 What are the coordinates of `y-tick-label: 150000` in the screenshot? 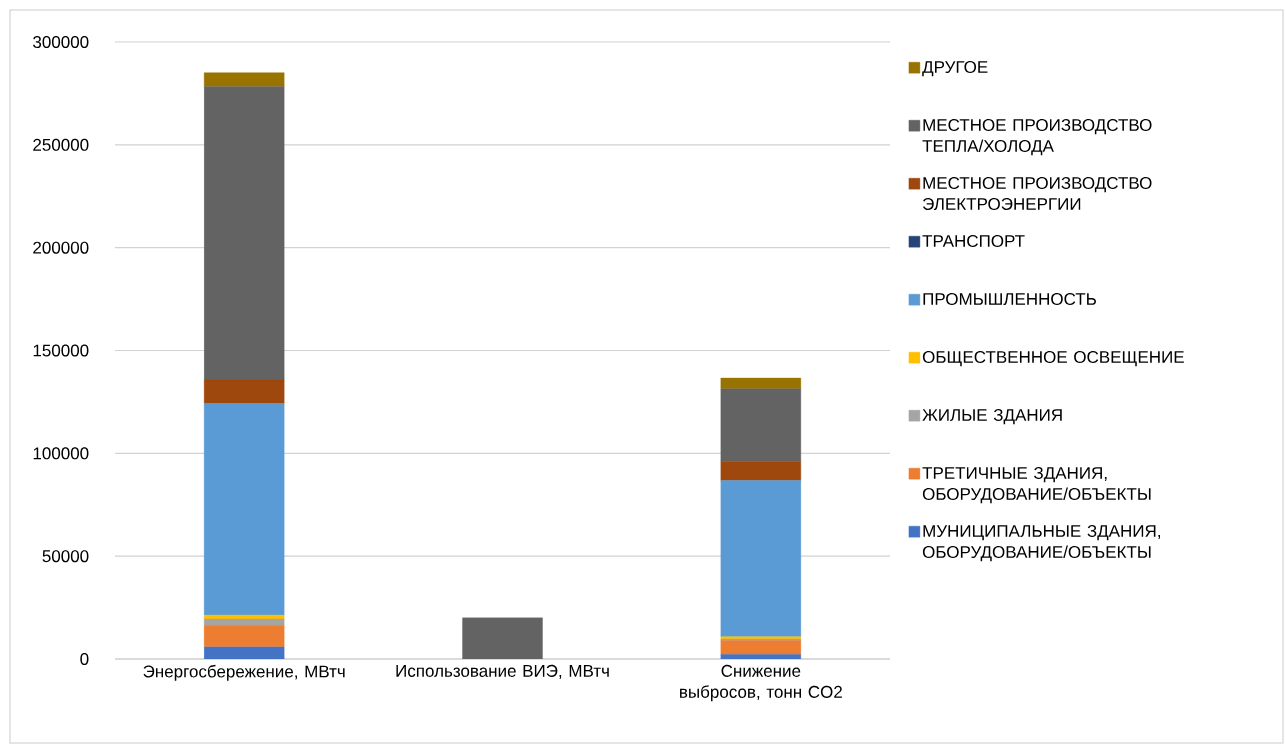 It's located at (61, 350).